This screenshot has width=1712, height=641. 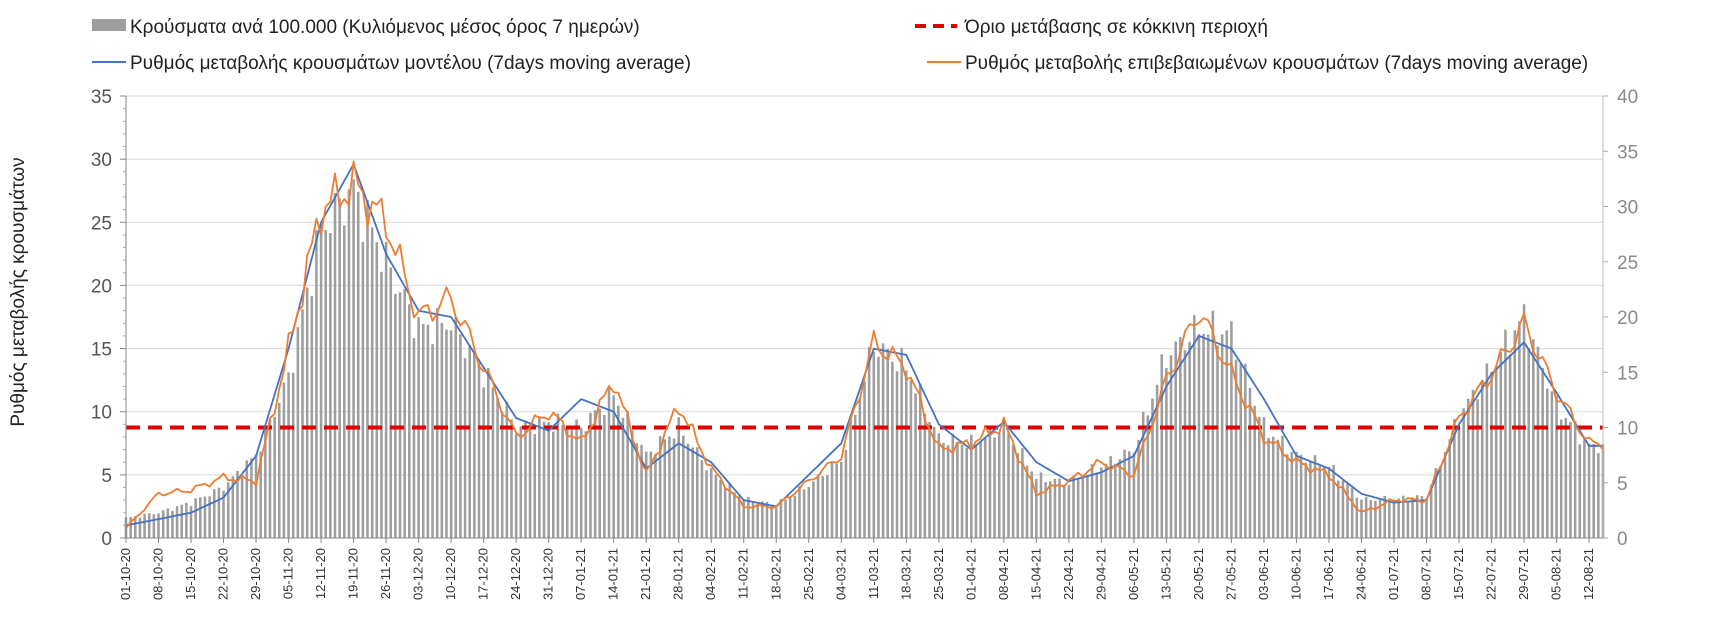 What do you see at coordinates (840, 574) in the screenshot?
I see `x-tick-label: 04-03-21` at bounding box center [840, 574].